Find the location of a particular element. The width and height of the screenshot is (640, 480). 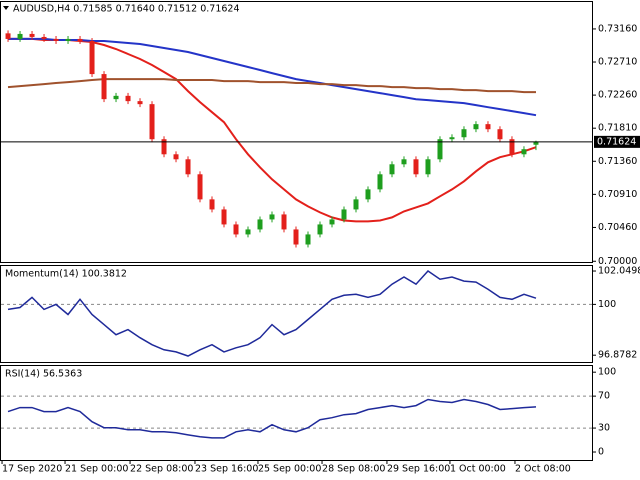

last-price-label: 0.71624 is located at coordinates (616, 141).